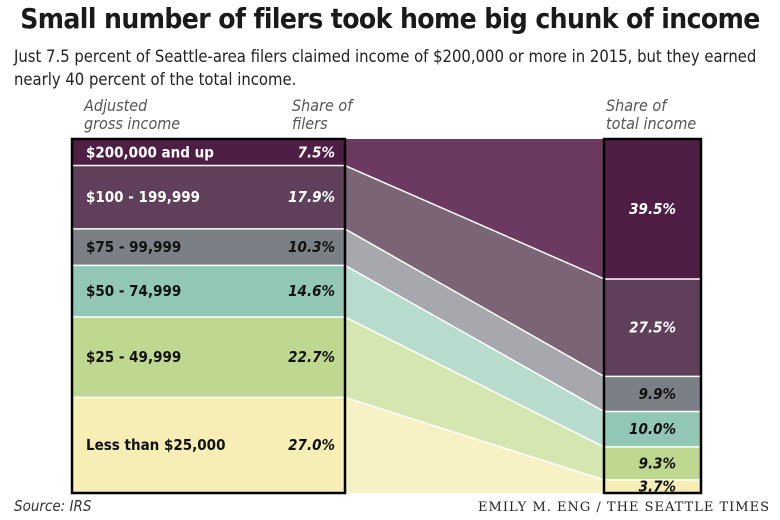 The height and width of the screenshot is (520, 780). What do you see at coordinates (624, 507) in the screenshot?
I see `credit-line: EMILY M. ENG / THE SEATTLE TIMES` at bounding box center [624, 507].